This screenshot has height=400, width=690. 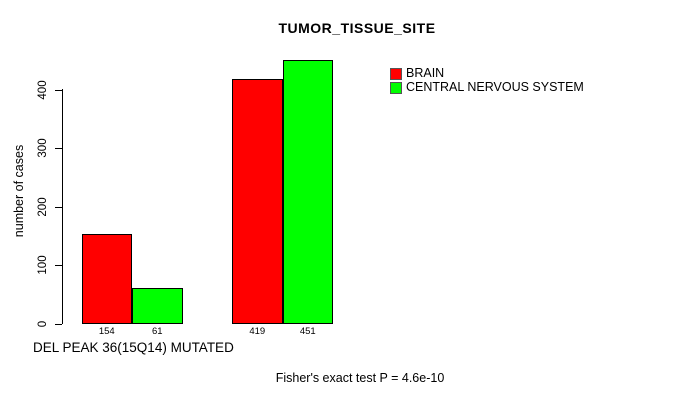 I want to click on y-axis-line, so click(x=62, y=206).